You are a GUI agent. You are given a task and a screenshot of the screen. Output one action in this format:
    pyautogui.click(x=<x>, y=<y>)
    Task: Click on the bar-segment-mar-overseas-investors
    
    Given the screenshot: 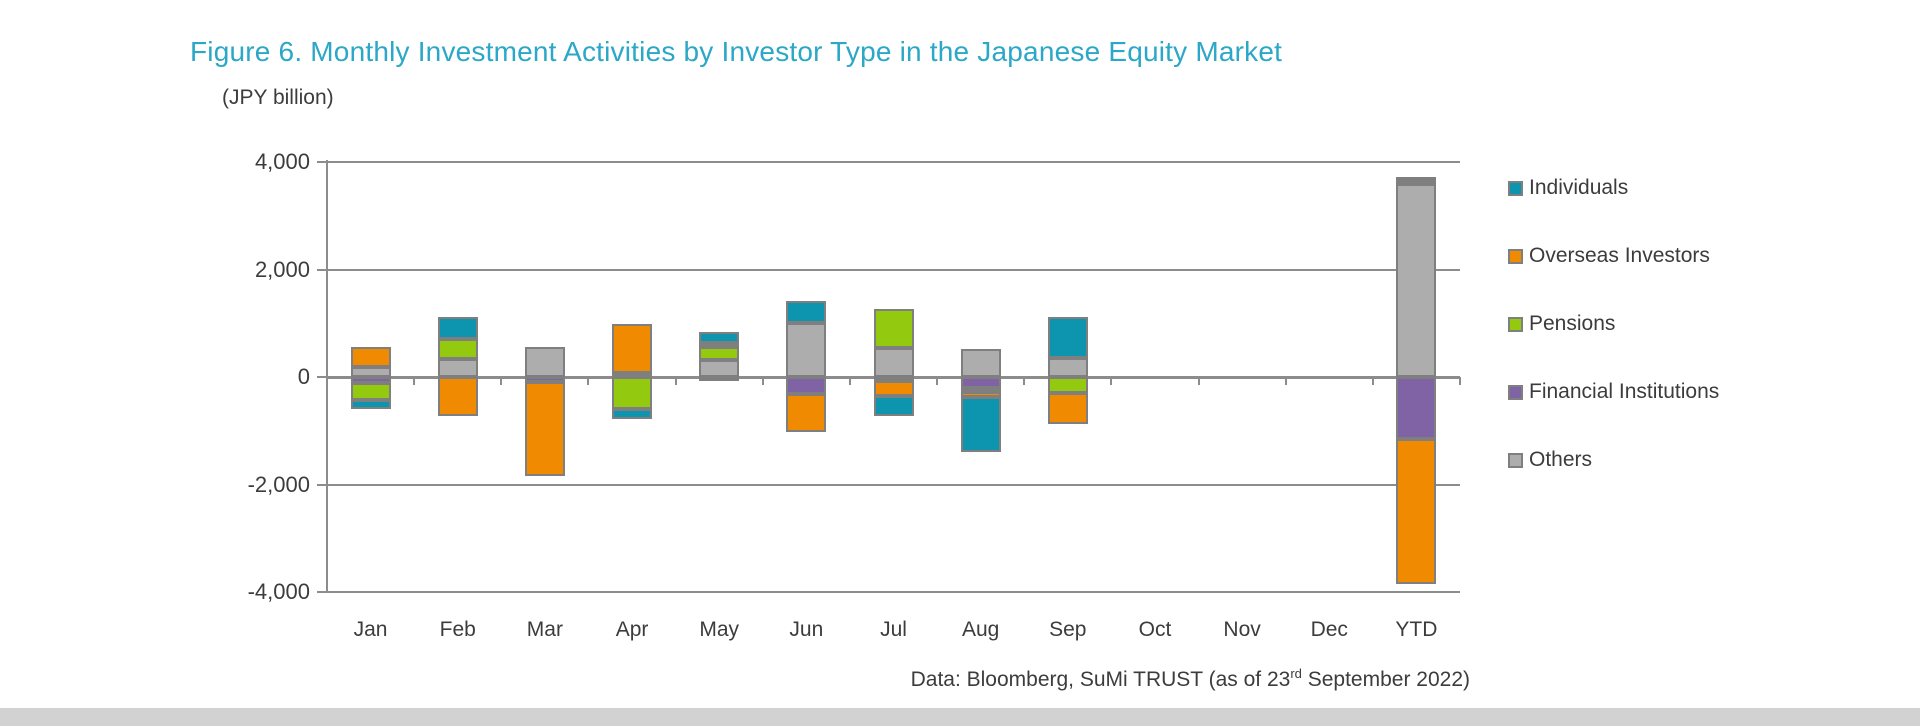 What is the action you would take?
    pyautogui.click(x=544, y=429)
    